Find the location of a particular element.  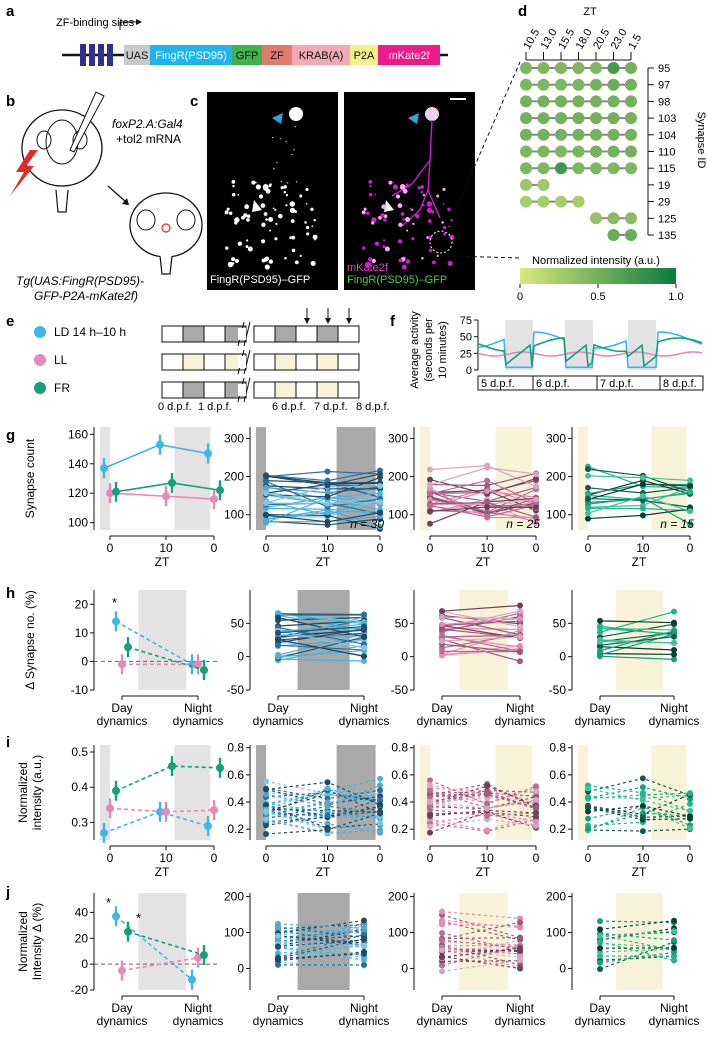

break-gap is located at coordinates (242, 390).